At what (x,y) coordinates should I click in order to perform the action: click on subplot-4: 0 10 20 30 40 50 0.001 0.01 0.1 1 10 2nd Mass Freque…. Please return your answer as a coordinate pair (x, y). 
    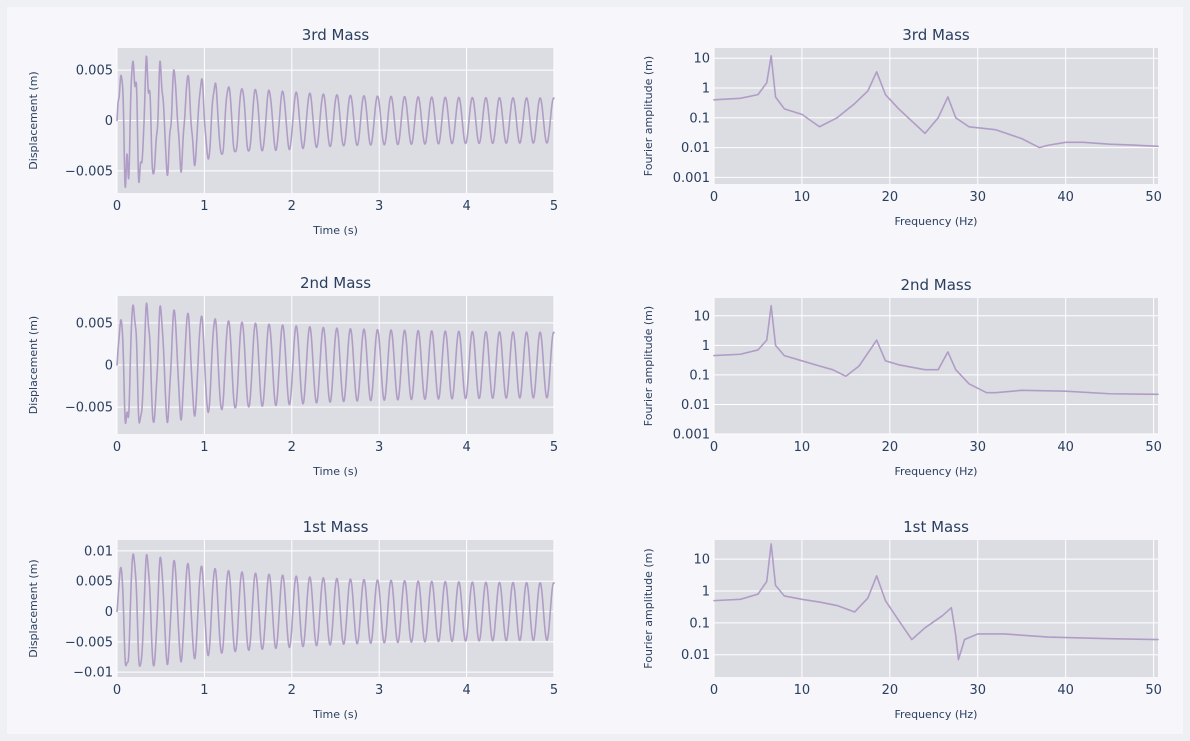
    Looking at the image, I should click on (902, 377).